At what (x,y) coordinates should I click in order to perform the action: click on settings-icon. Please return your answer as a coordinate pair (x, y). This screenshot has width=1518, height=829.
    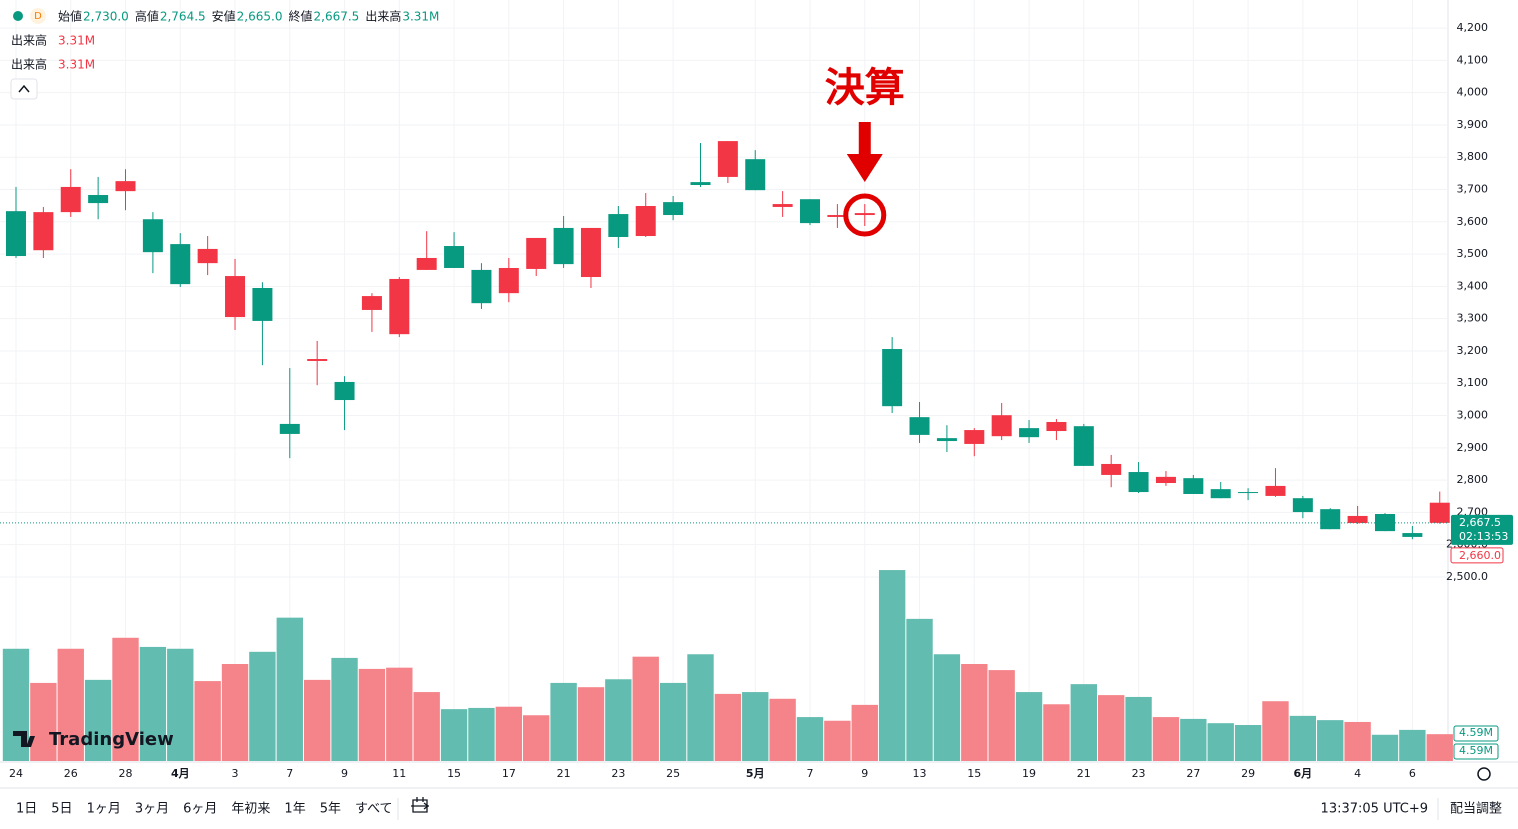
    Looking at the image, I should click on (1484, 774).